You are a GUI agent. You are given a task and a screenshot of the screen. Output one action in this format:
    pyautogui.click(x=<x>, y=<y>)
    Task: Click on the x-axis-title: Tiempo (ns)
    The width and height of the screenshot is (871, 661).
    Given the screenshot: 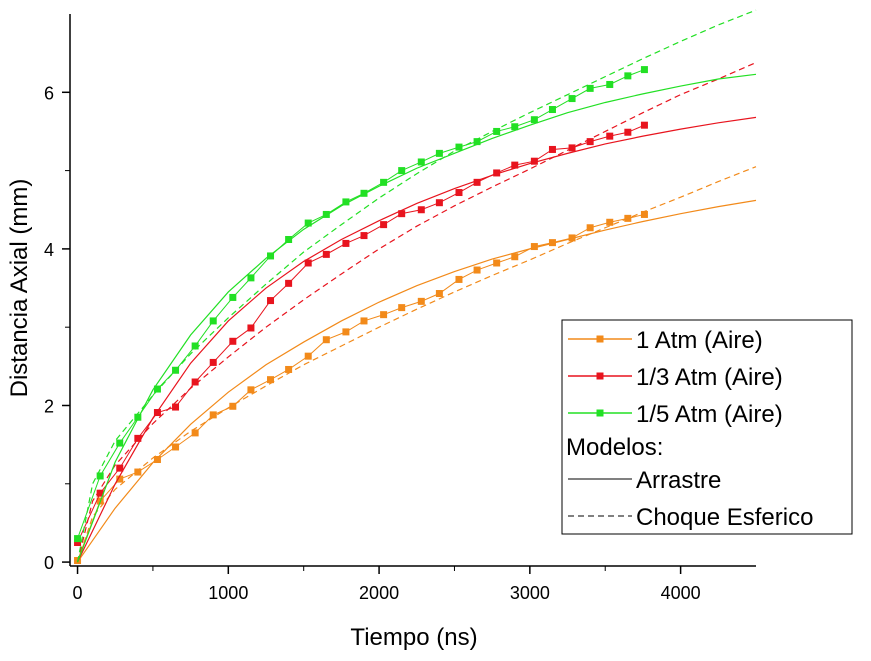 What is the action you would take?
    pyautogui.click(x=413, y=637)
    